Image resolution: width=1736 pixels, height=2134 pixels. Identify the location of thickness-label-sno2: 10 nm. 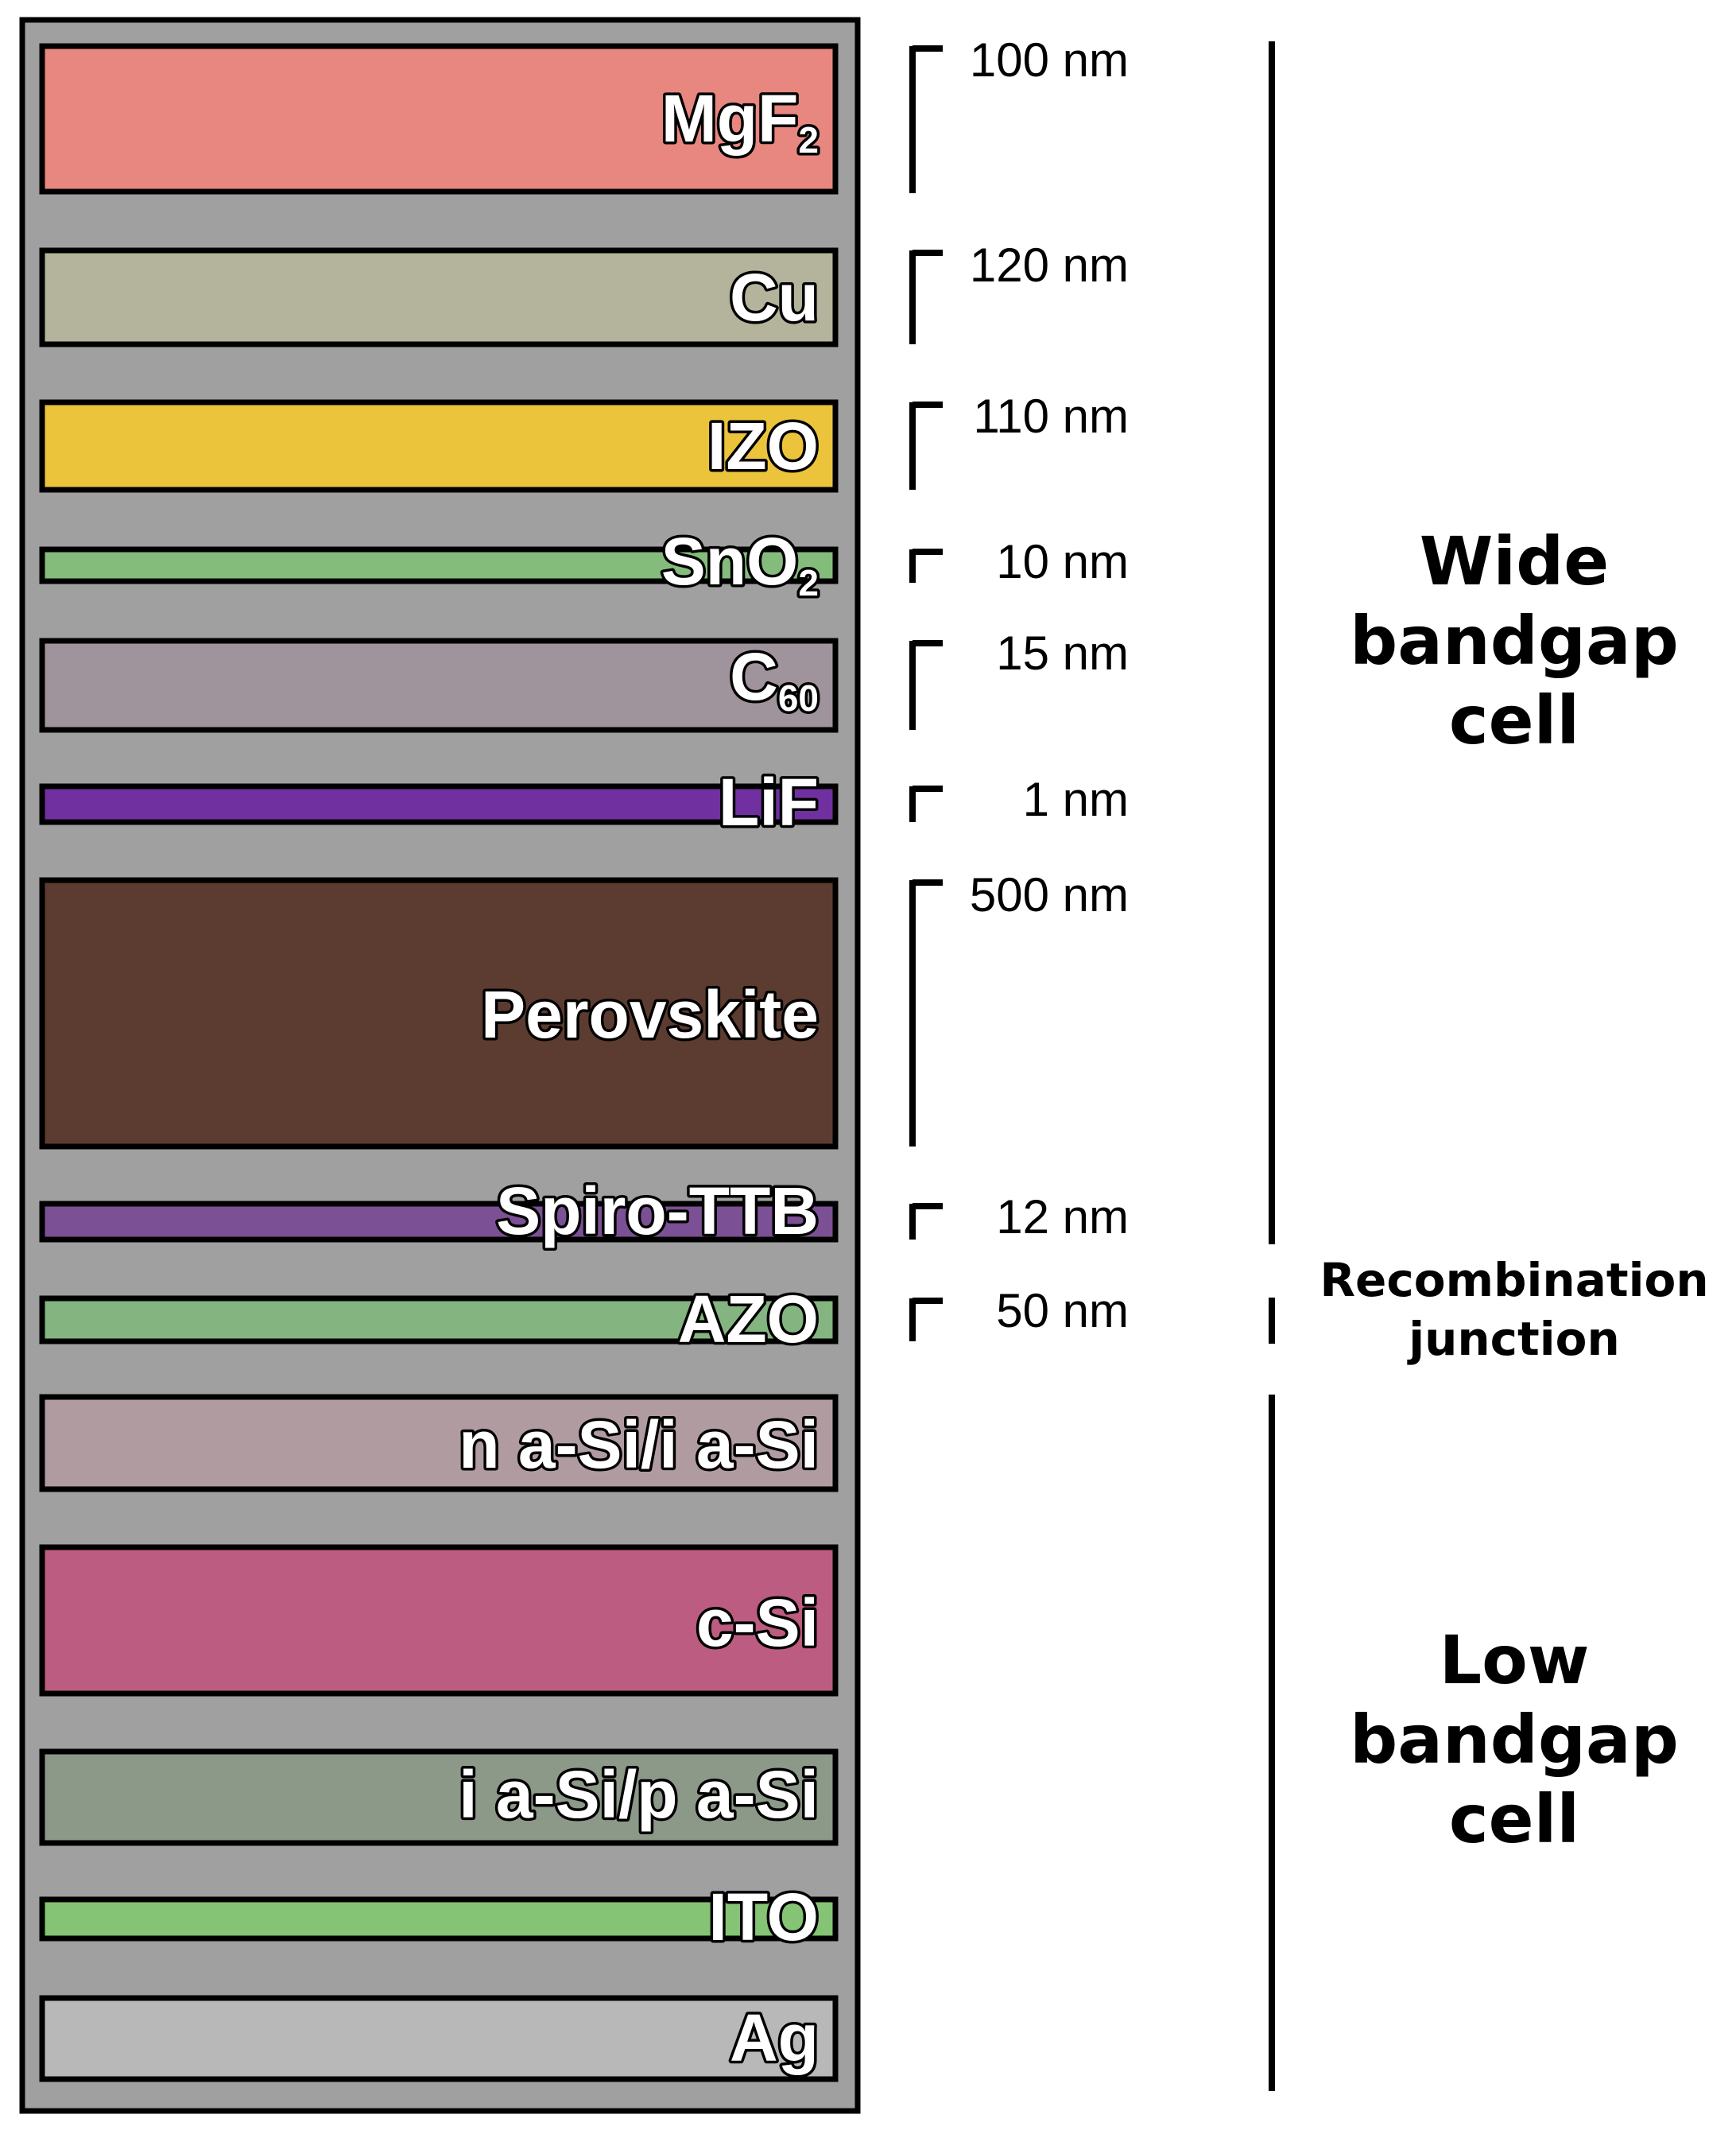
(1062, 561).